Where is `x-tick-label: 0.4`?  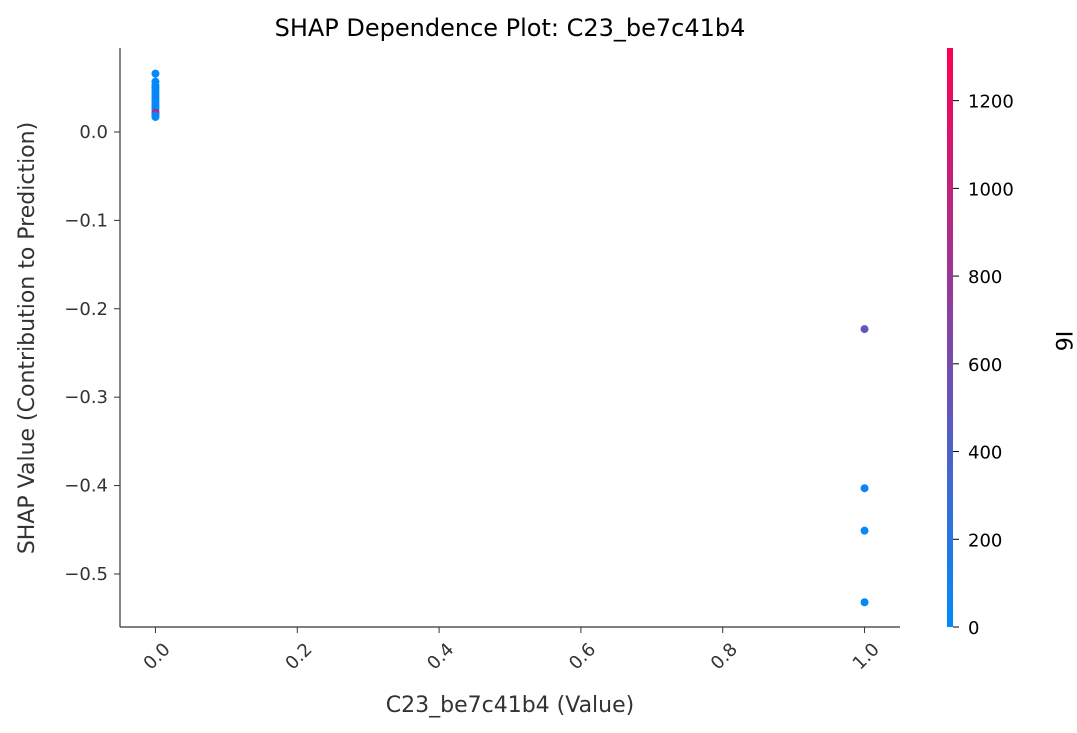
x-tick-label: 0.4 is located at coordinates (440, 656).